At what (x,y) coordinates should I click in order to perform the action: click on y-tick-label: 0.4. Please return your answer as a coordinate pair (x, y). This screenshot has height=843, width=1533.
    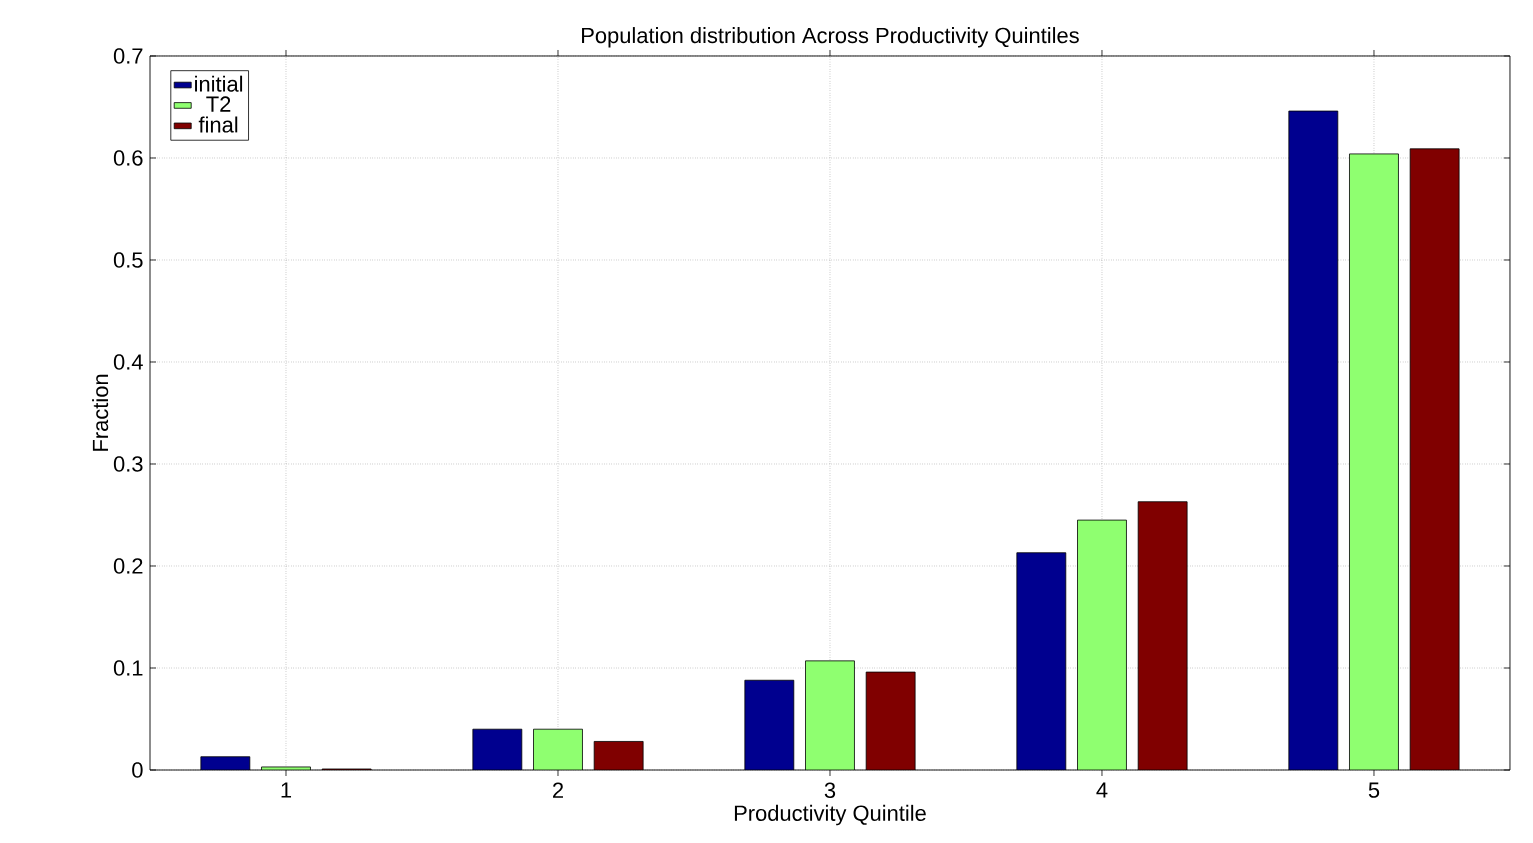
    Looking at the image, I should click on (128, 362).